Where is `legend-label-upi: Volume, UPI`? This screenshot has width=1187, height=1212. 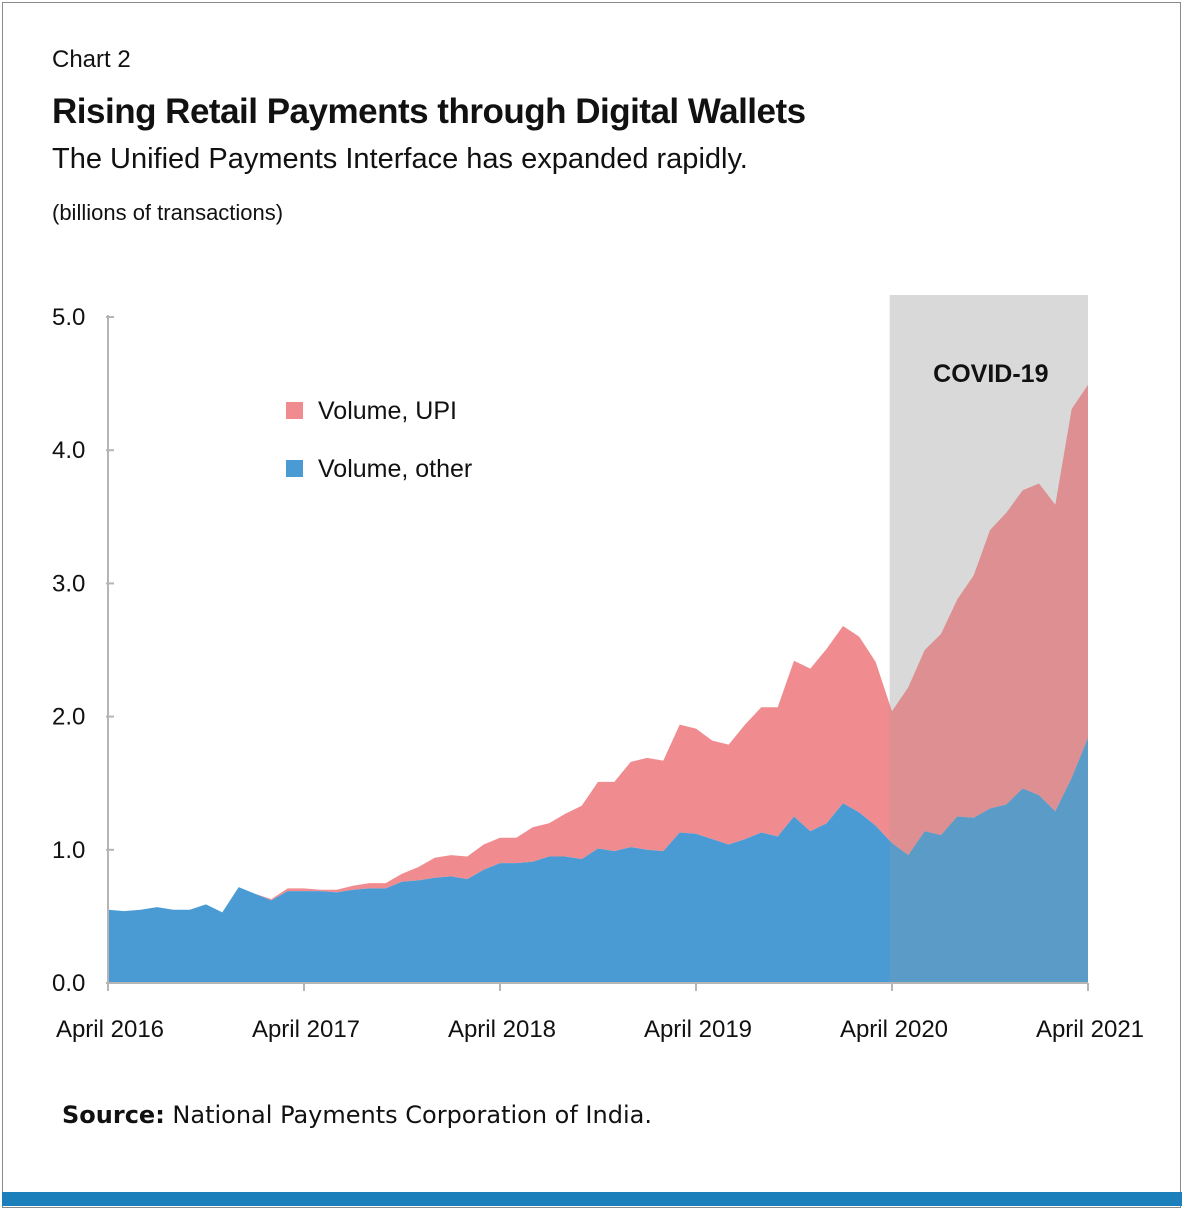
legend-label-upi: Volume, UPI is located at coordinates (387, 411).